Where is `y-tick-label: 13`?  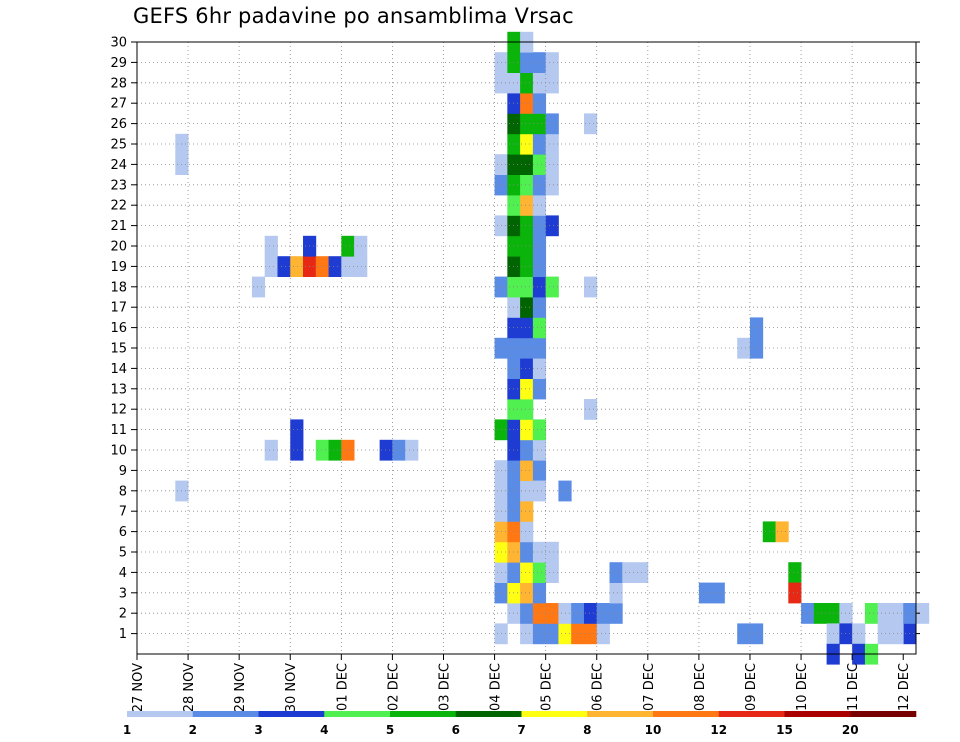
y-tick-label: 13 is located at coordinates (118, 389).